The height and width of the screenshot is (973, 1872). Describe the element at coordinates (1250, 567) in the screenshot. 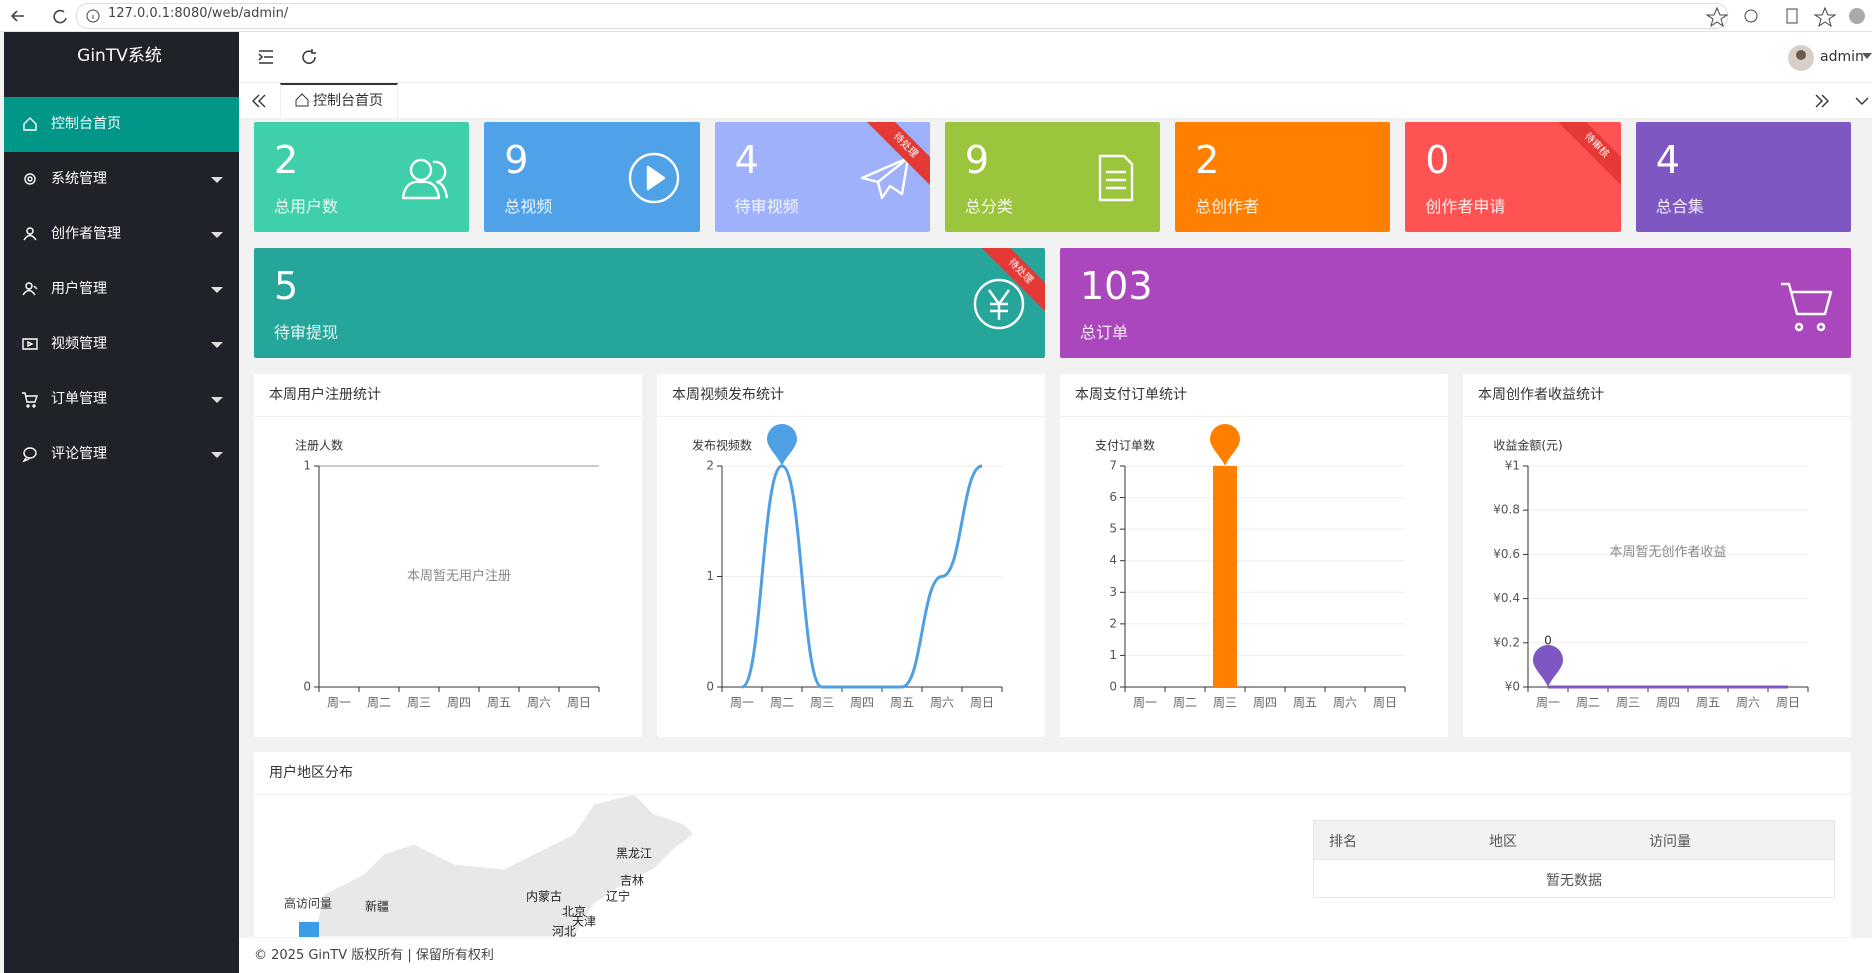

I see `chart: 支付订单数 0 1 2 3 4 5 6 7 周一 周二 周三 周四 周五 周六 周日` at that location.